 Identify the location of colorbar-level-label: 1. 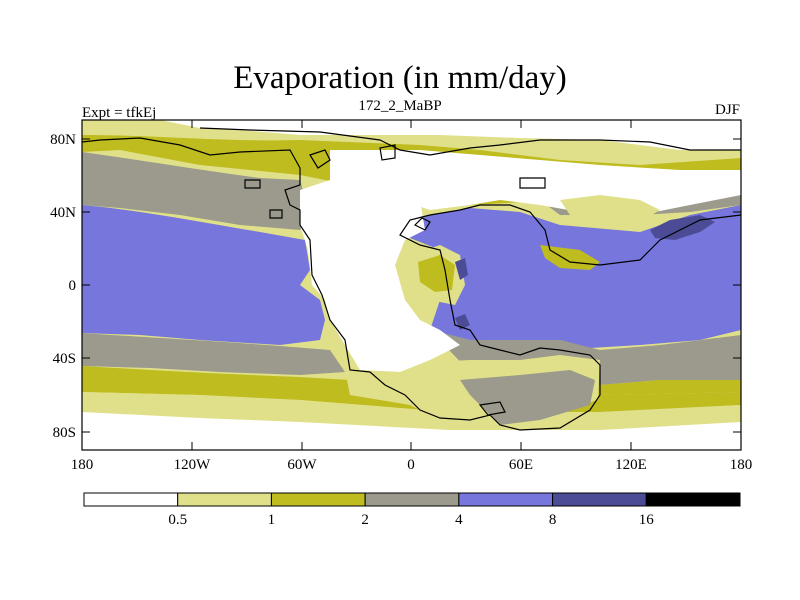
(272, 520).